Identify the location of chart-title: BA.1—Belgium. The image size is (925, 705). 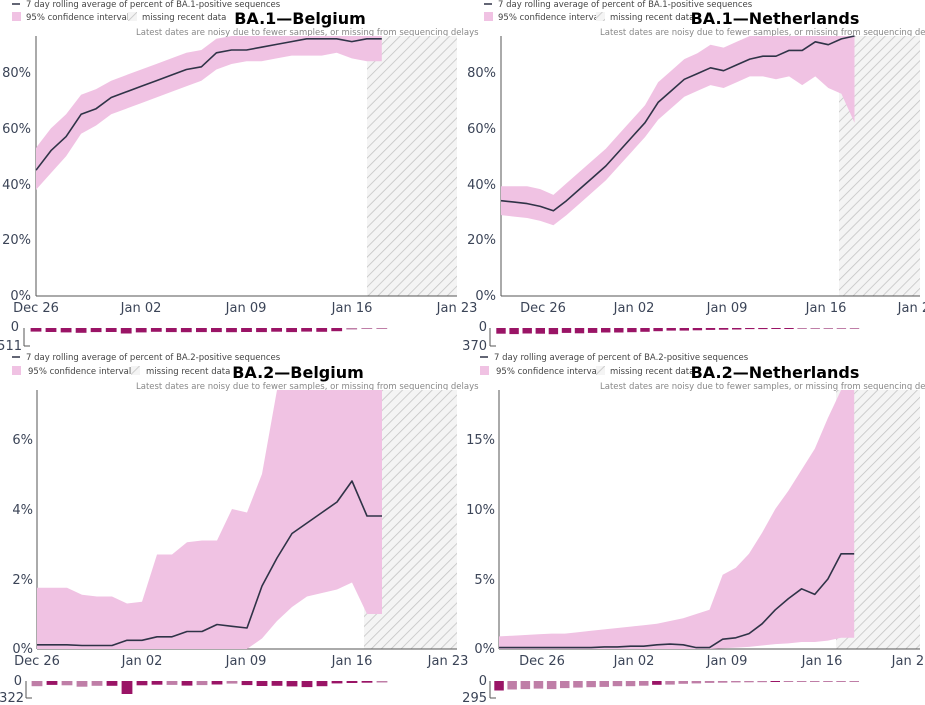
(300, 18).